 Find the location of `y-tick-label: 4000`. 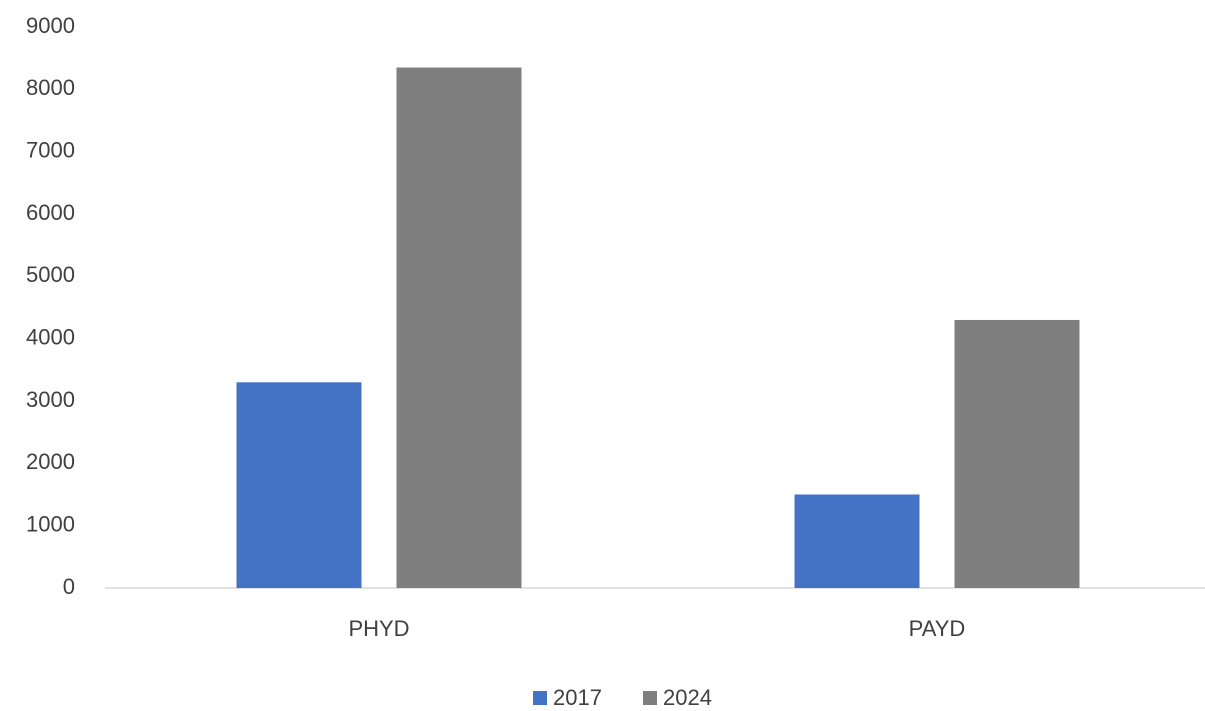

y-tick-label: 4000 is located at coordinates (50, 336).